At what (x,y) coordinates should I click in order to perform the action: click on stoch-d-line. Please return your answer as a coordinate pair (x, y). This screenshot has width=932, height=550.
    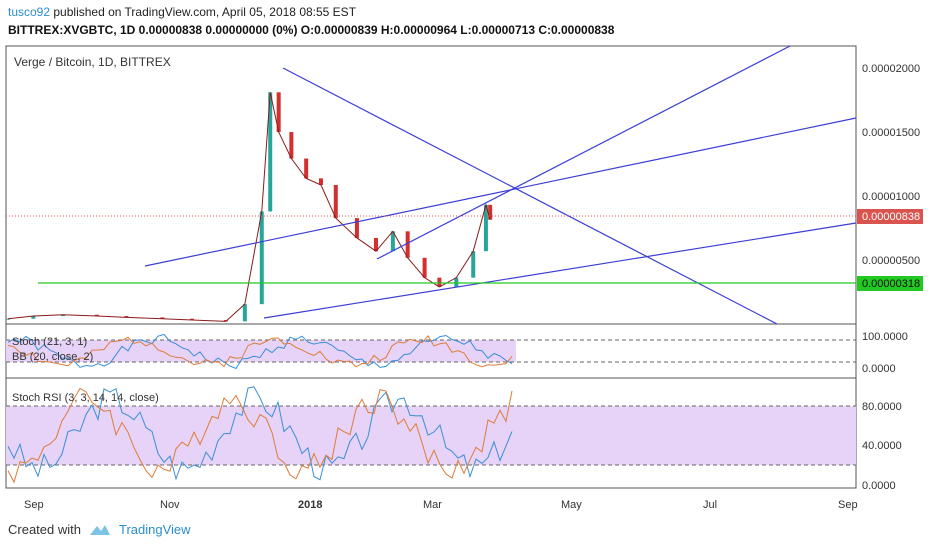
    Looking at the image, I should click on (260, 351).